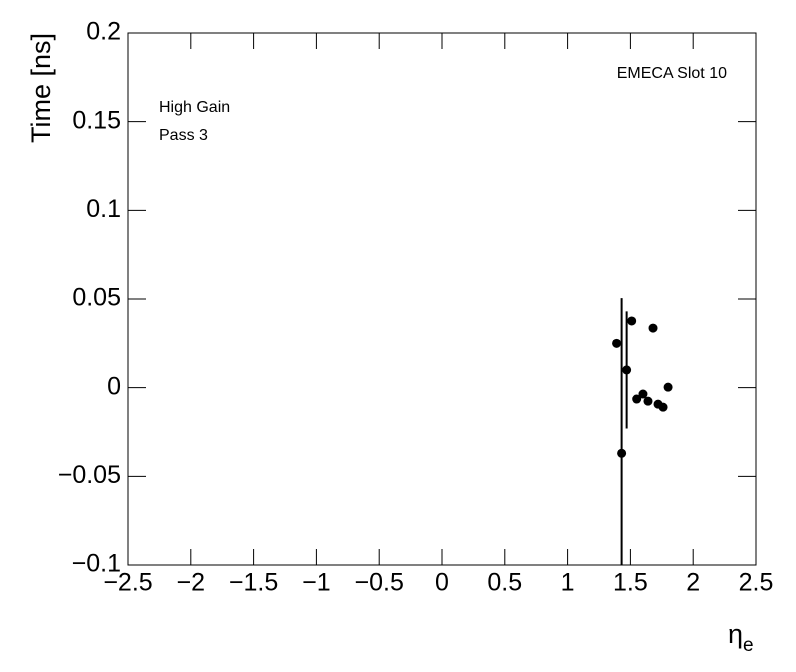 The image size is (796, 672). What do you see at coordinates (693, 583) in the screenshot?
I see `x-tick-label: 2` at bounding box center [693, 583].